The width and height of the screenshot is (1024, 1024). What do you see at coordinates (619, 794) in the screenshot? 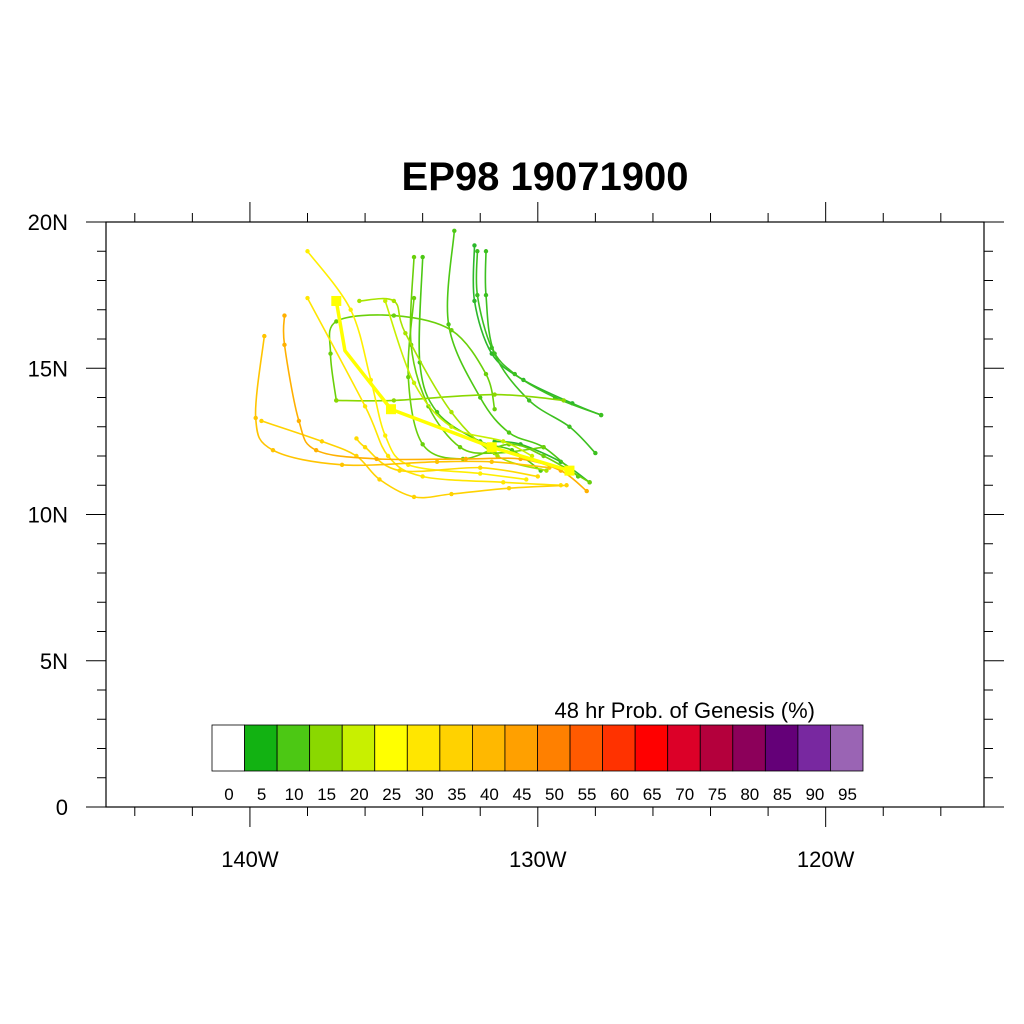
I see `colorbar-label: 60` at bounding box center [619, 794].